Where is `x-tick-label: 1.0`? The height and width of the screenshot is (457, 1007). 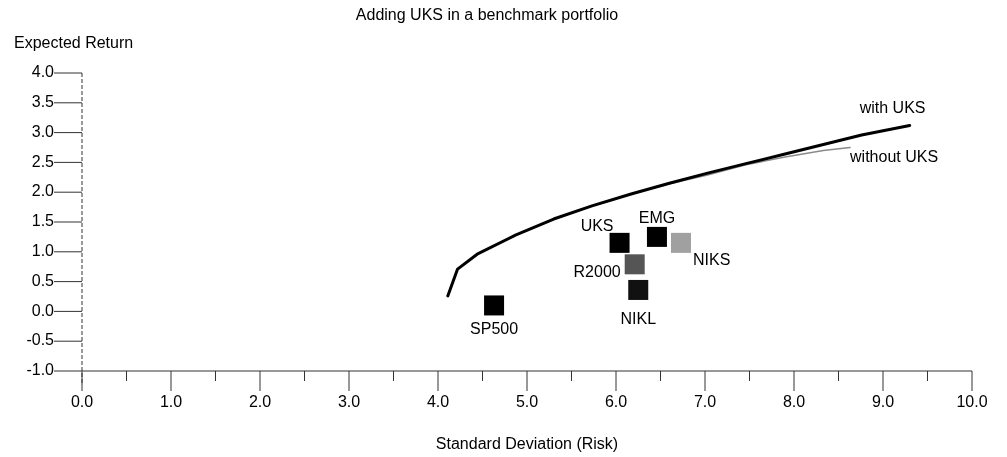 x-tick-label: 1.0 is located at coordinates (171, 401).